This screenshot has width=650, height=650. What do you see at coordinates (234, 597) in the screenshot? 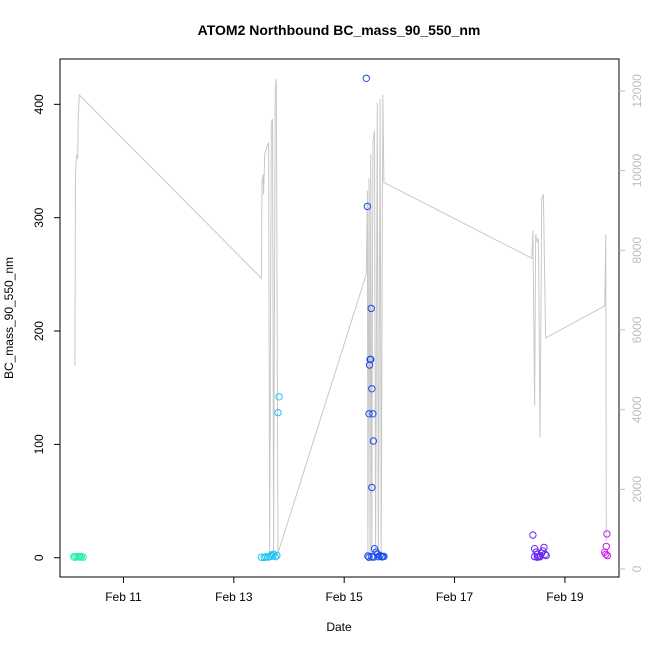
I see `x-tick-label: Feb 13` at bounding box center [234, 597].